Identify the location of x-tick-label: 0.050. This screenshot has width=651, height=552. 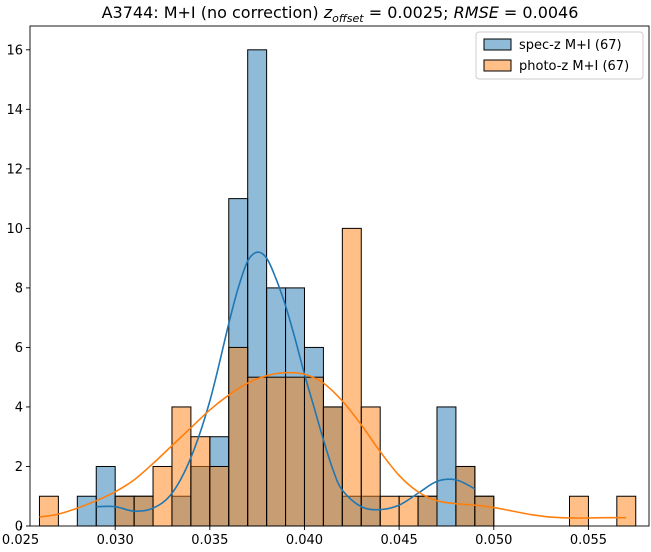
(493, 540).